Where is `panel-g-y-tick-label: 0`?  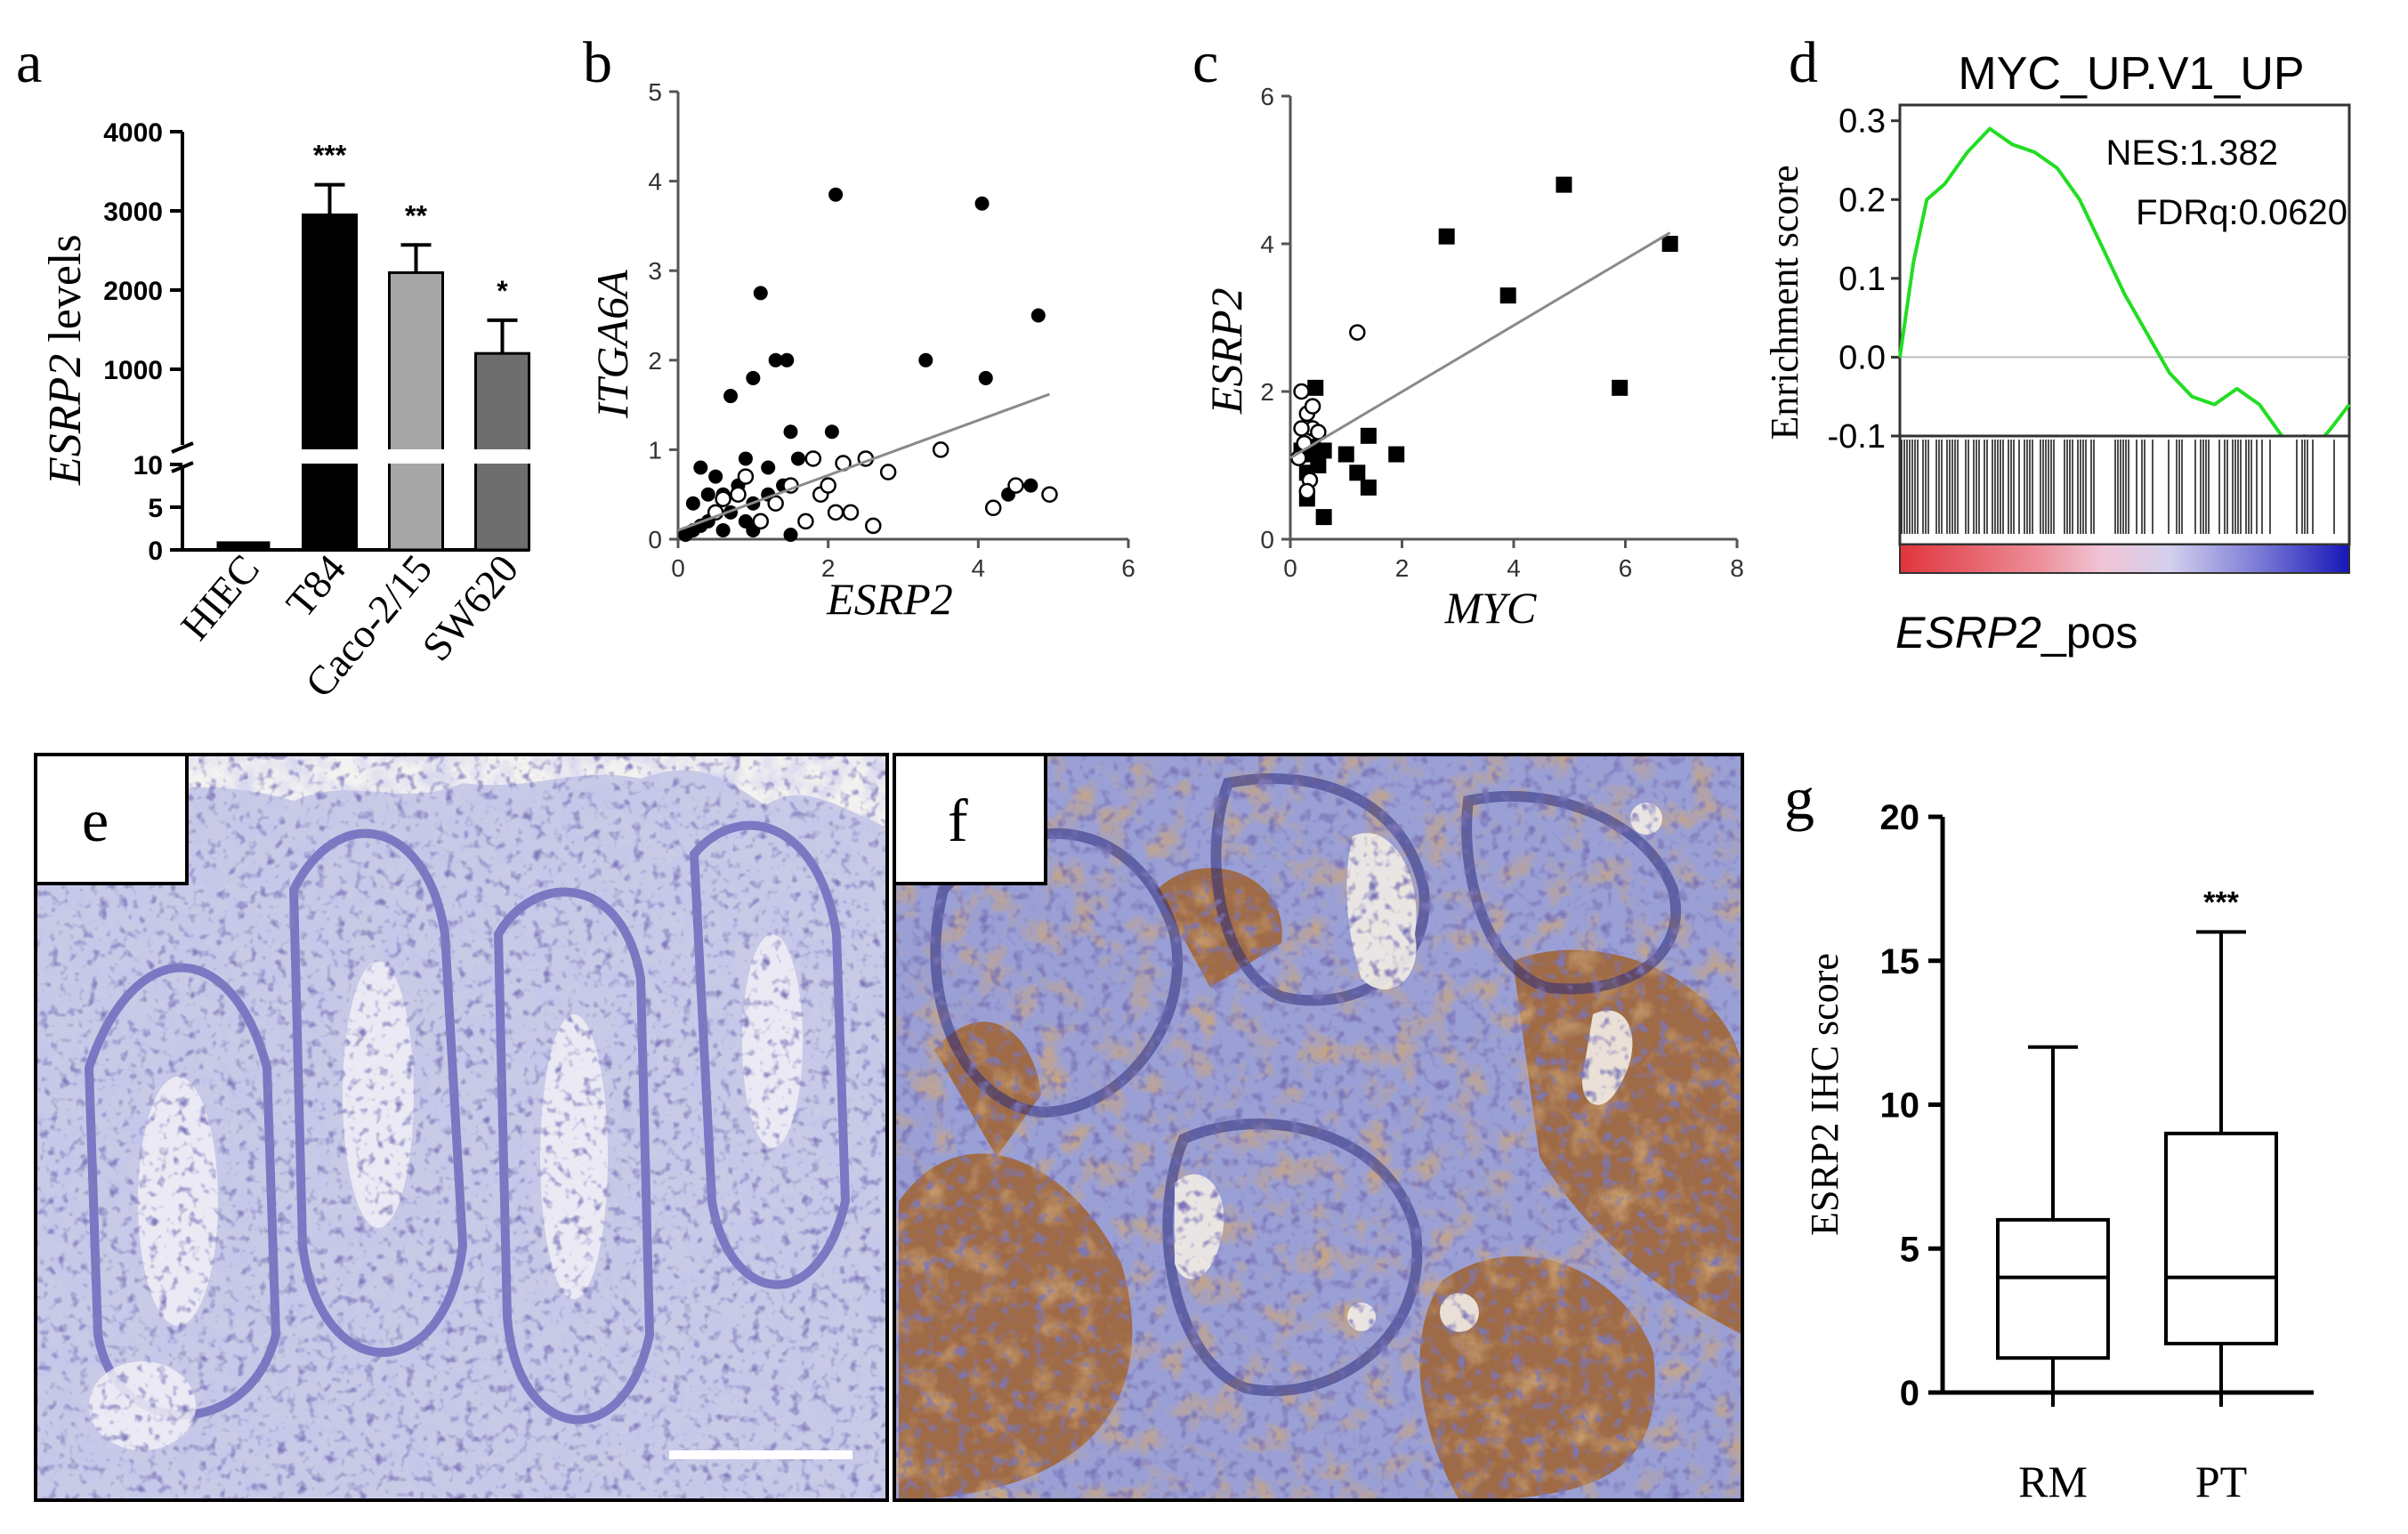 panel-g-y-tick-label: 0 is located at coordinates (1909, 1393).